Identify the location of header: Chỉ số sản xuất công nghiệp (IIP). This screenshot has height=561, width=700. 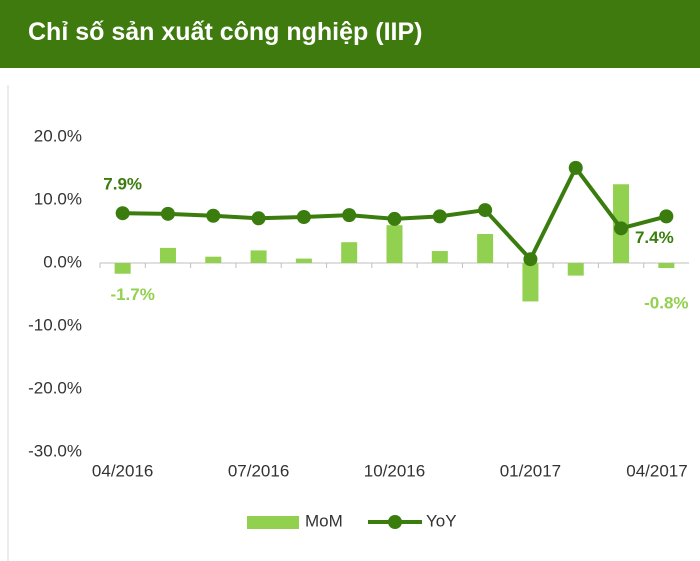
(350, 34).